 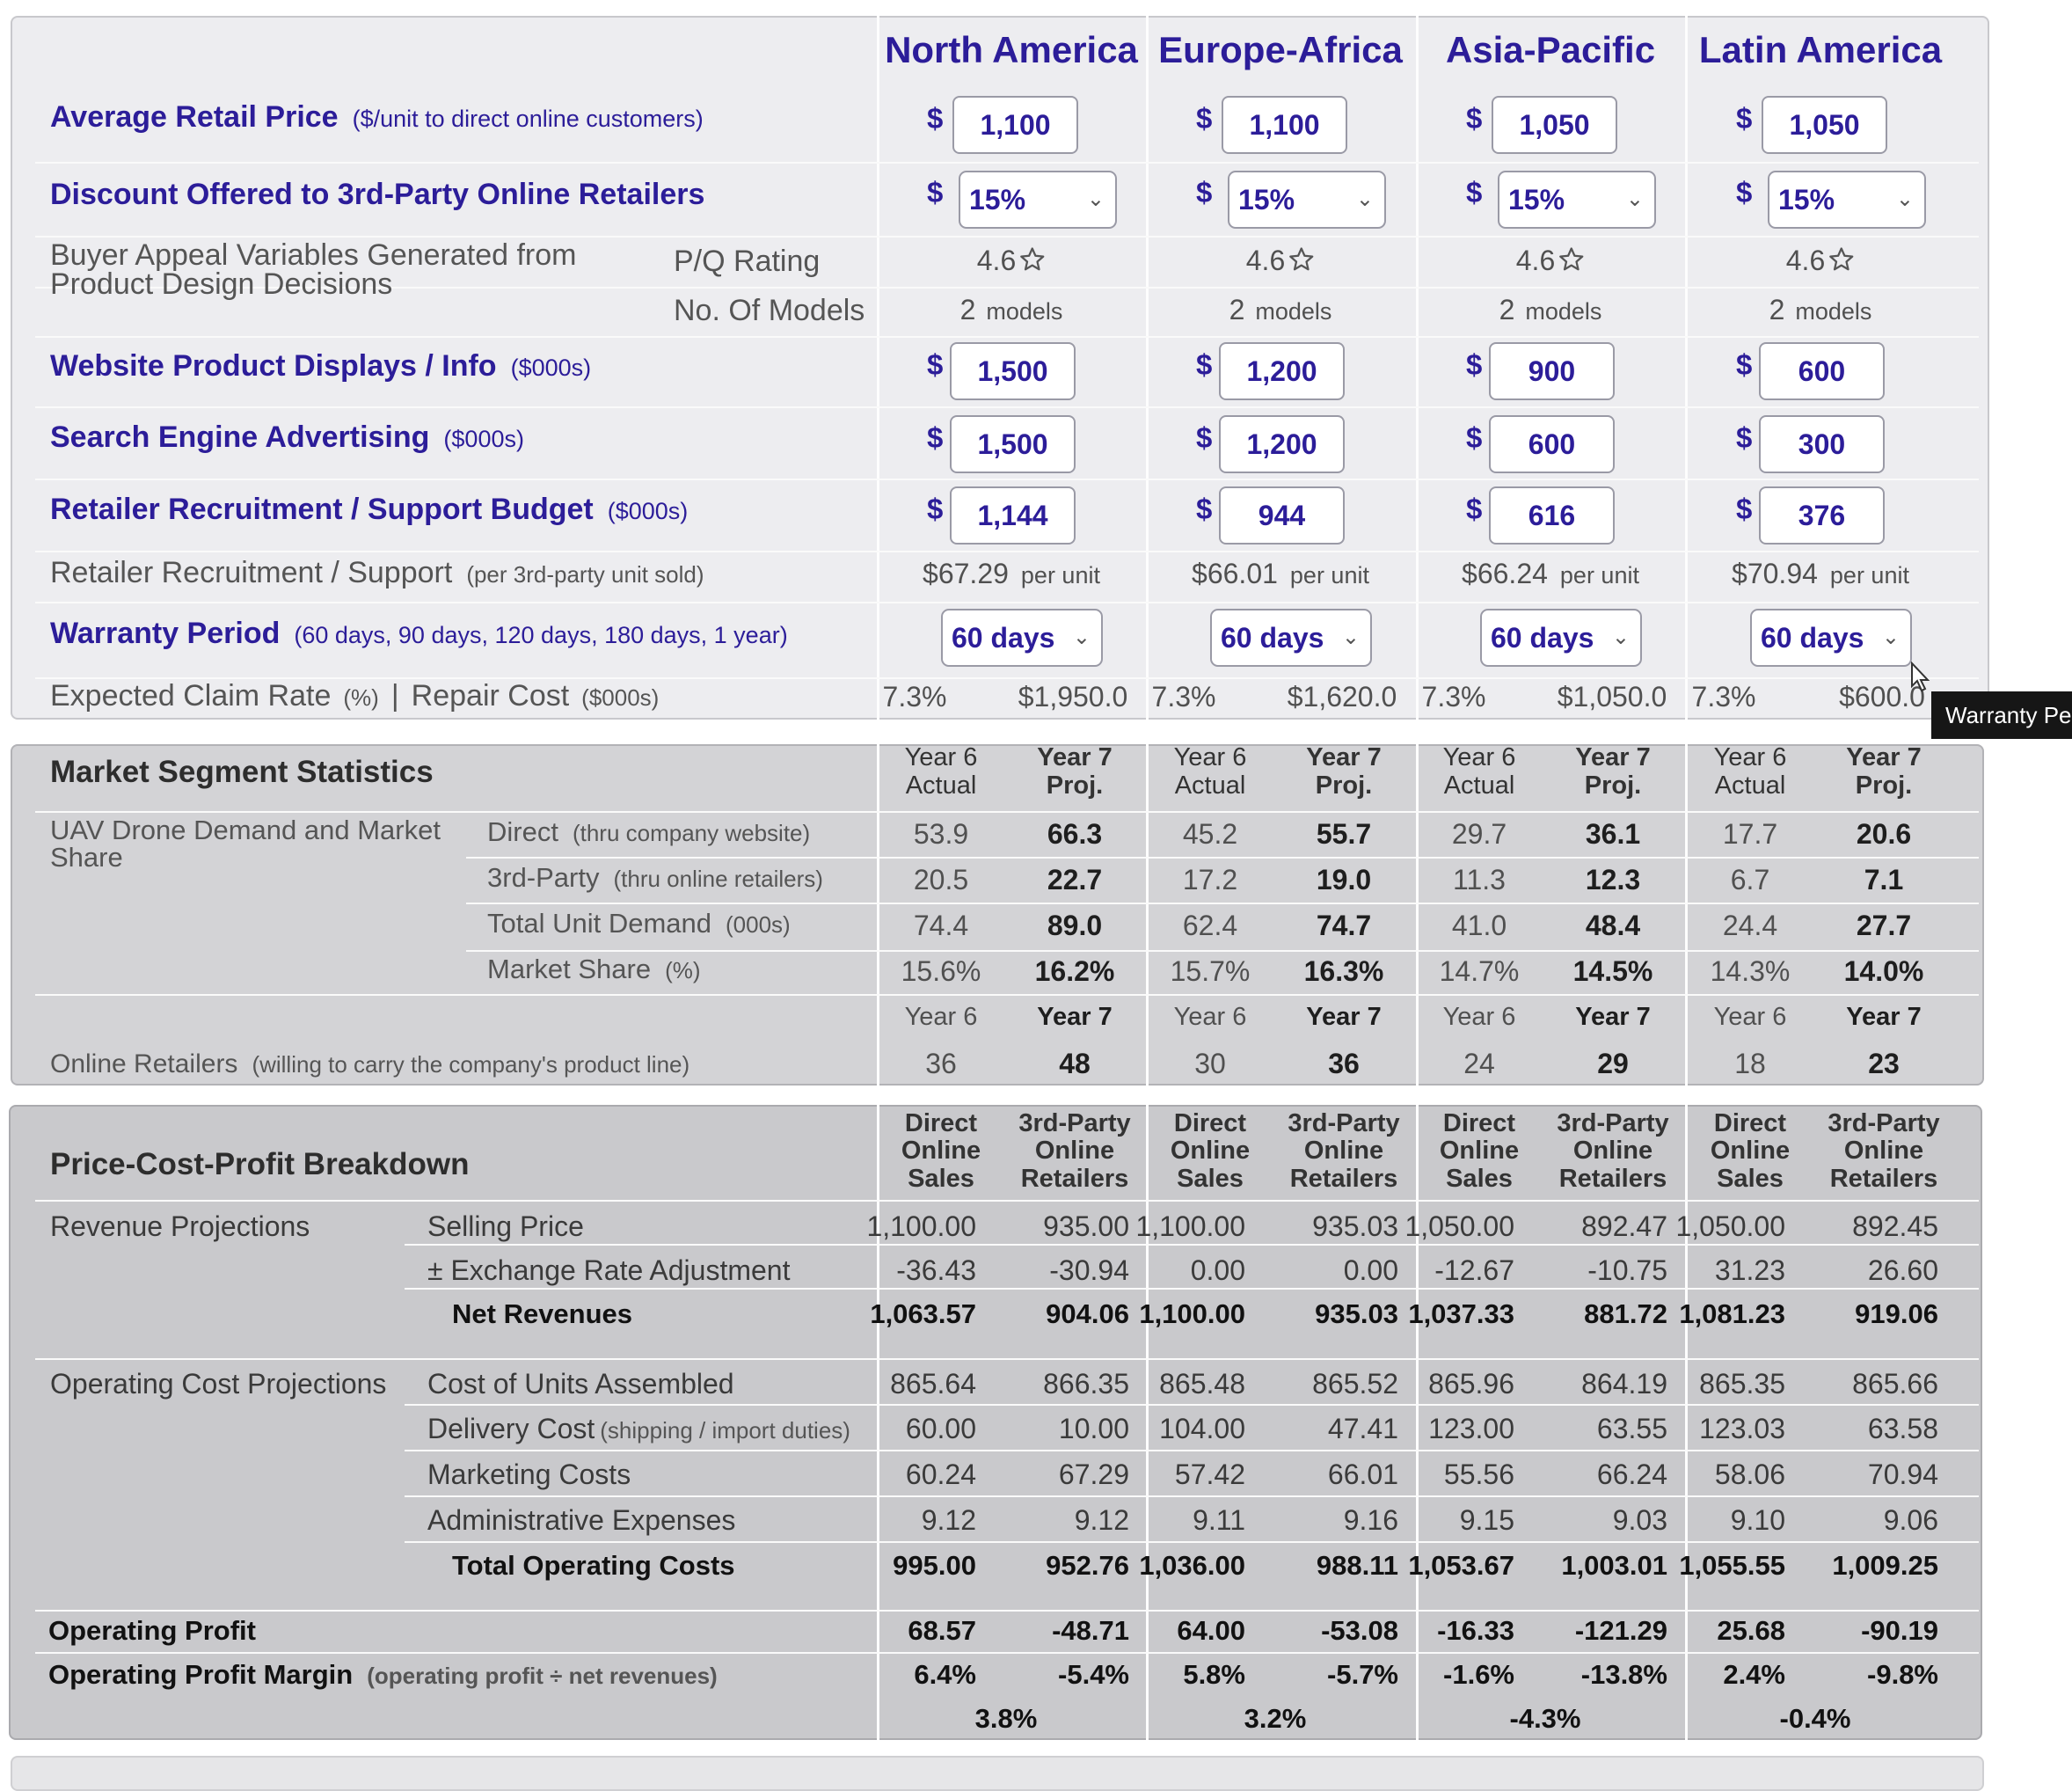 I want to click on segment-value: 11.3, so click(x=1479, y=880).